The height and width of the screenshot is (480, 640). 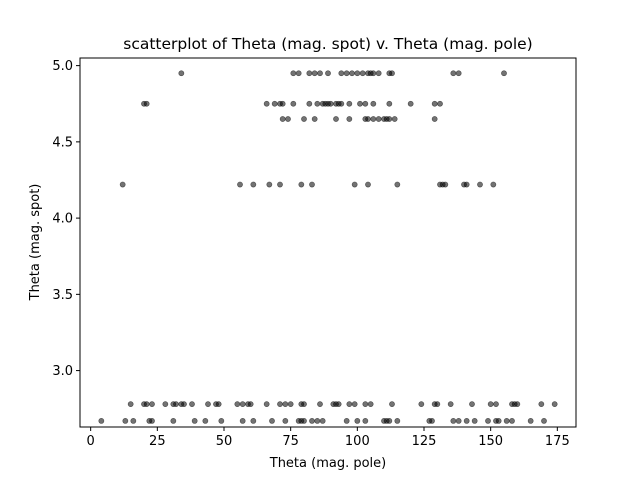 I want to click on x-tick-label: 75, so click(x=290, y=441).